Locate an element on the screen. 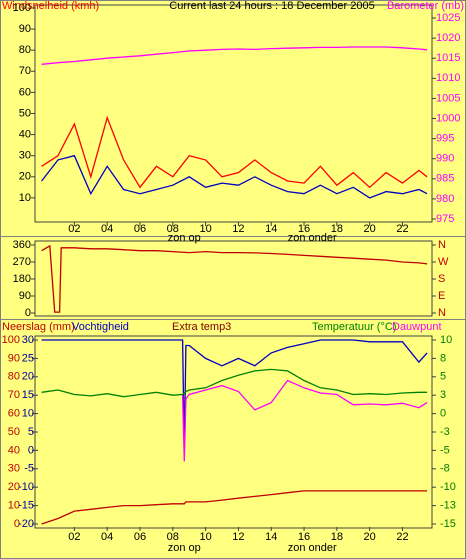 This screenshot has width=466, height=559. y-tick-label: -13 is located at coordinates (448, 506).